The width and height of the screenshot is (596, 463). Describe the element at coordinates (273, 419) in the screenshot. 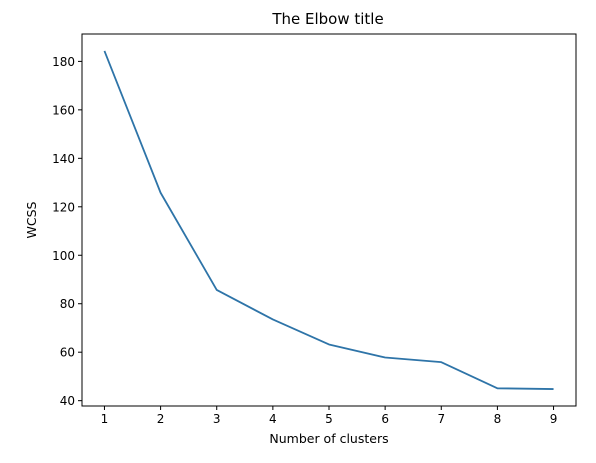

I see `x-tick-label: 4` at that location.